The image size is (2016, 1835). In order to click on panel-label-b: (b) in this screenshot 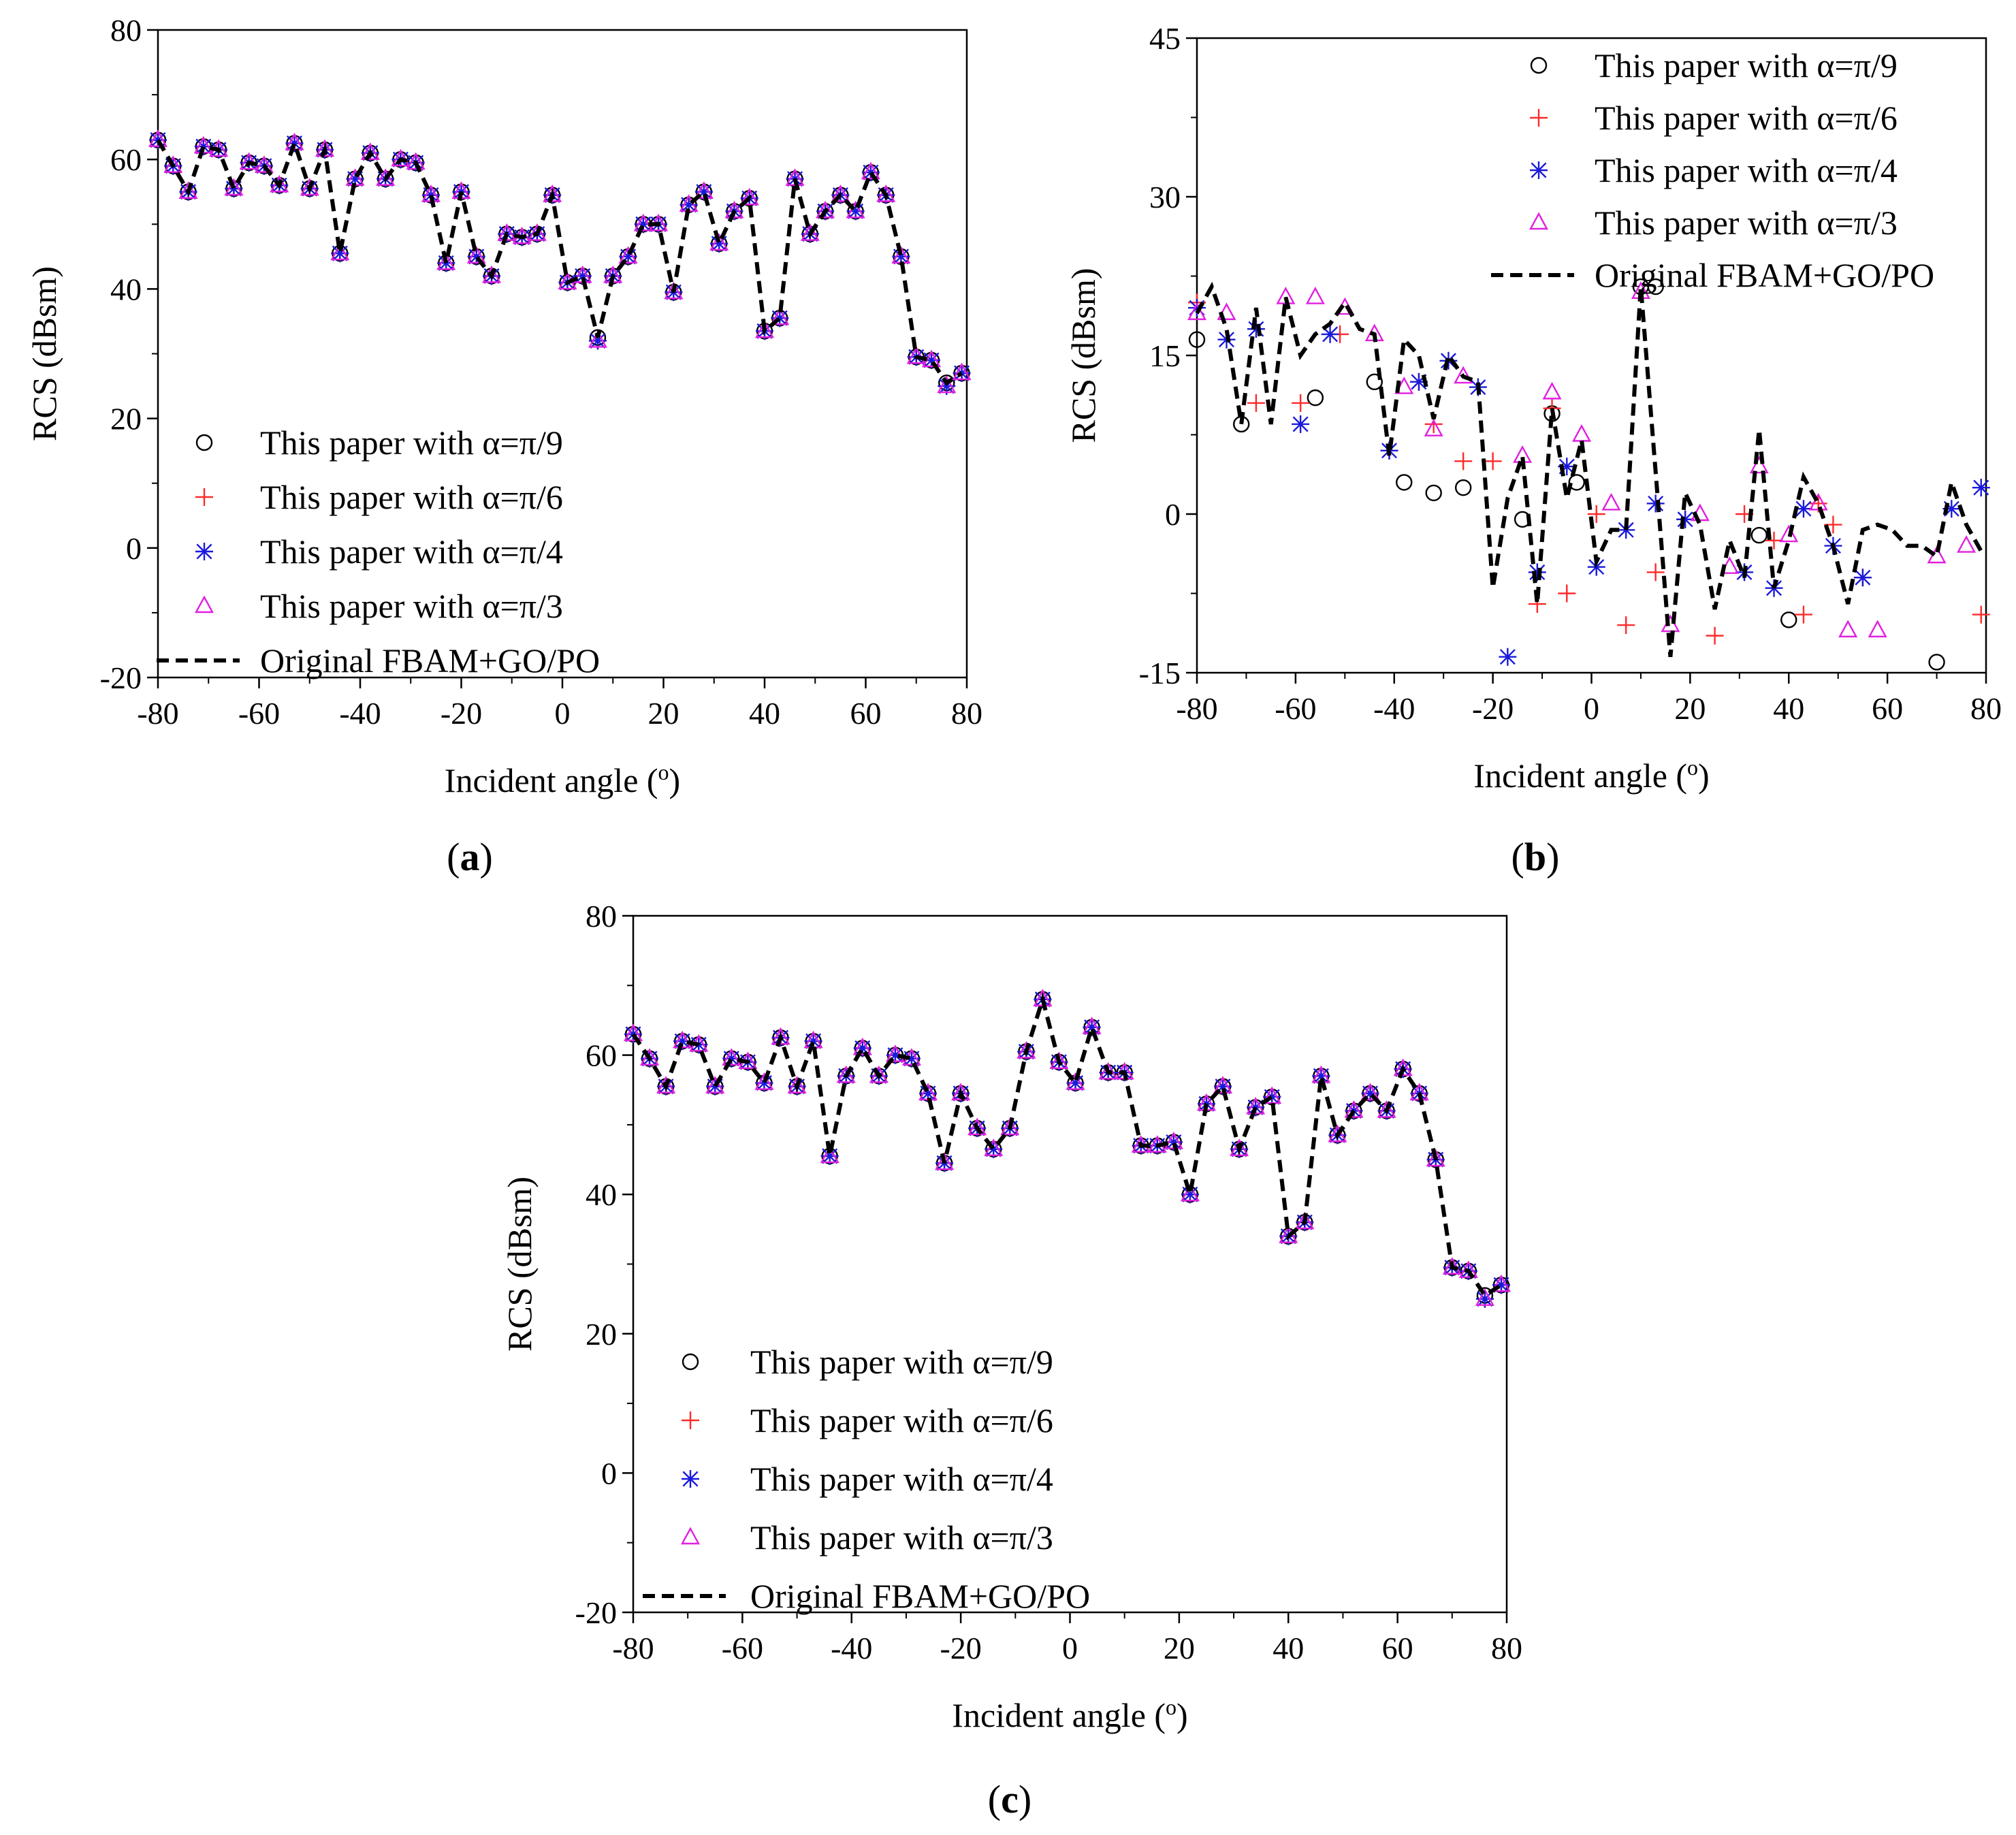, I will do `click(1535, 857)`.